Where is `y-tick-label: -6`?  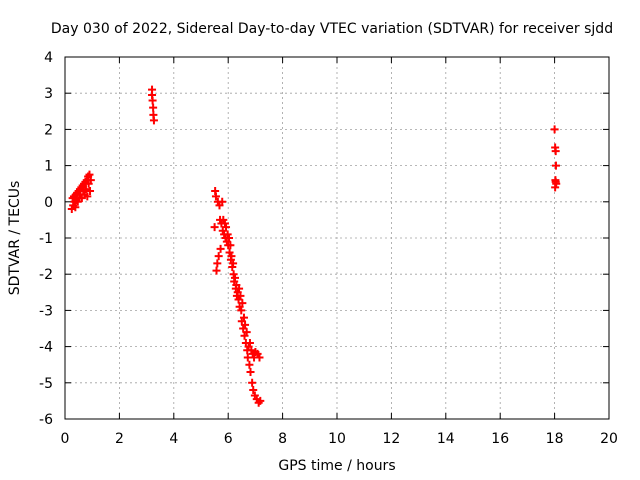
y-tick-label: -6 is located at coordinates (46, 420).